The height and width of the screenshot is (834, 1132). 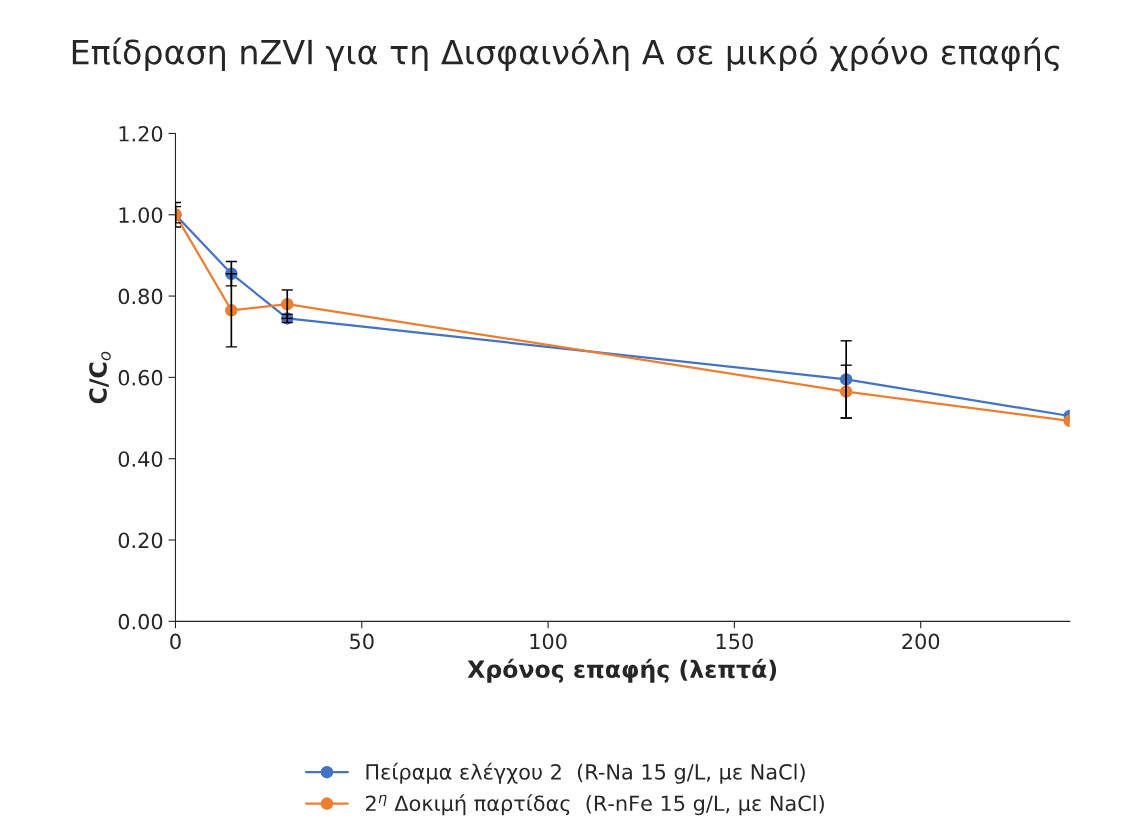 What do you see at coordinates (362, 641) in the screenshot?
I see `x-tick-label: 50` at bounding box center [362, 641].